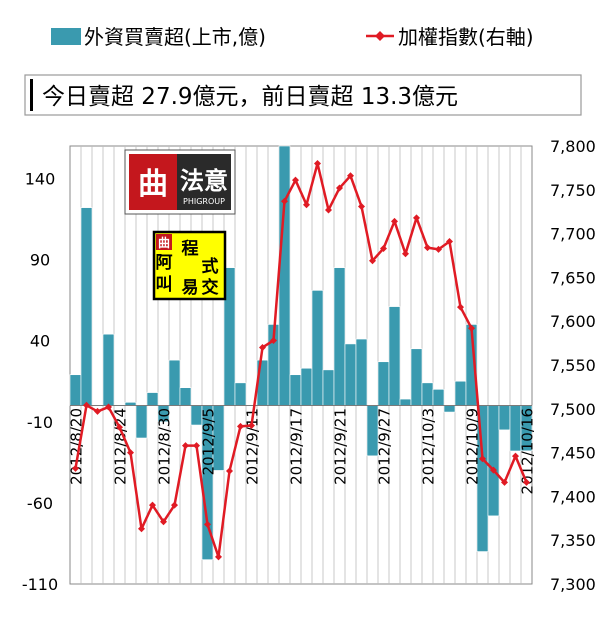 The height and width of the screenshot is (621, 612). I want to click on x-tick-label: 2012/9/27, so click(385, 446).